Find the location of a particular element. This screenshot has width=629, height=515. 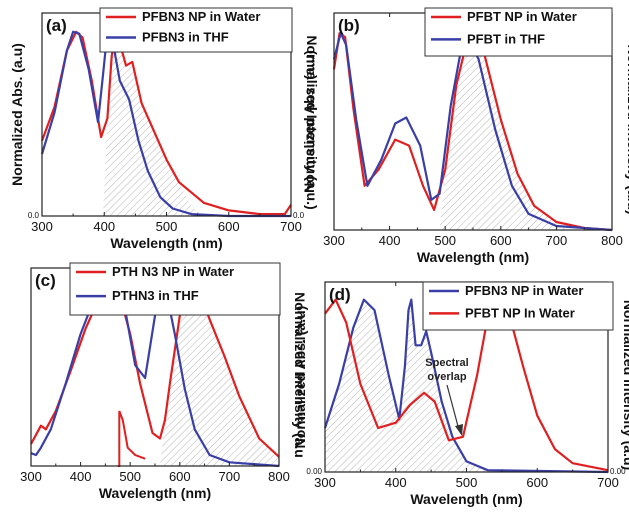

panel-label: (d) is located at coordinates (340, 294).